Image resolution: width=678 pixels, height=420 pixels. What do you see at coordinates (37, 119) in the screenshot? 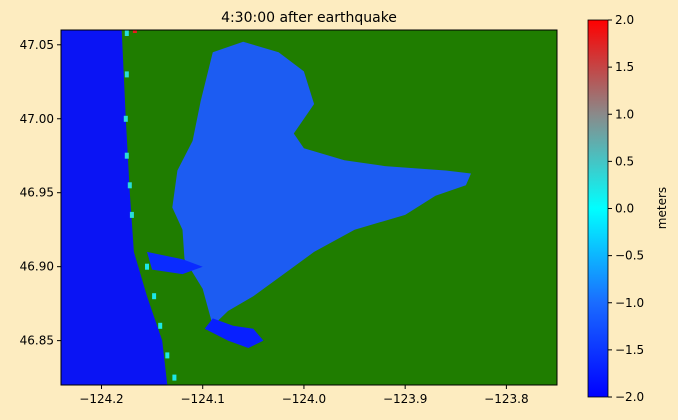
I see `y-tick-label: 47.00` at bounding box center [37, 119].